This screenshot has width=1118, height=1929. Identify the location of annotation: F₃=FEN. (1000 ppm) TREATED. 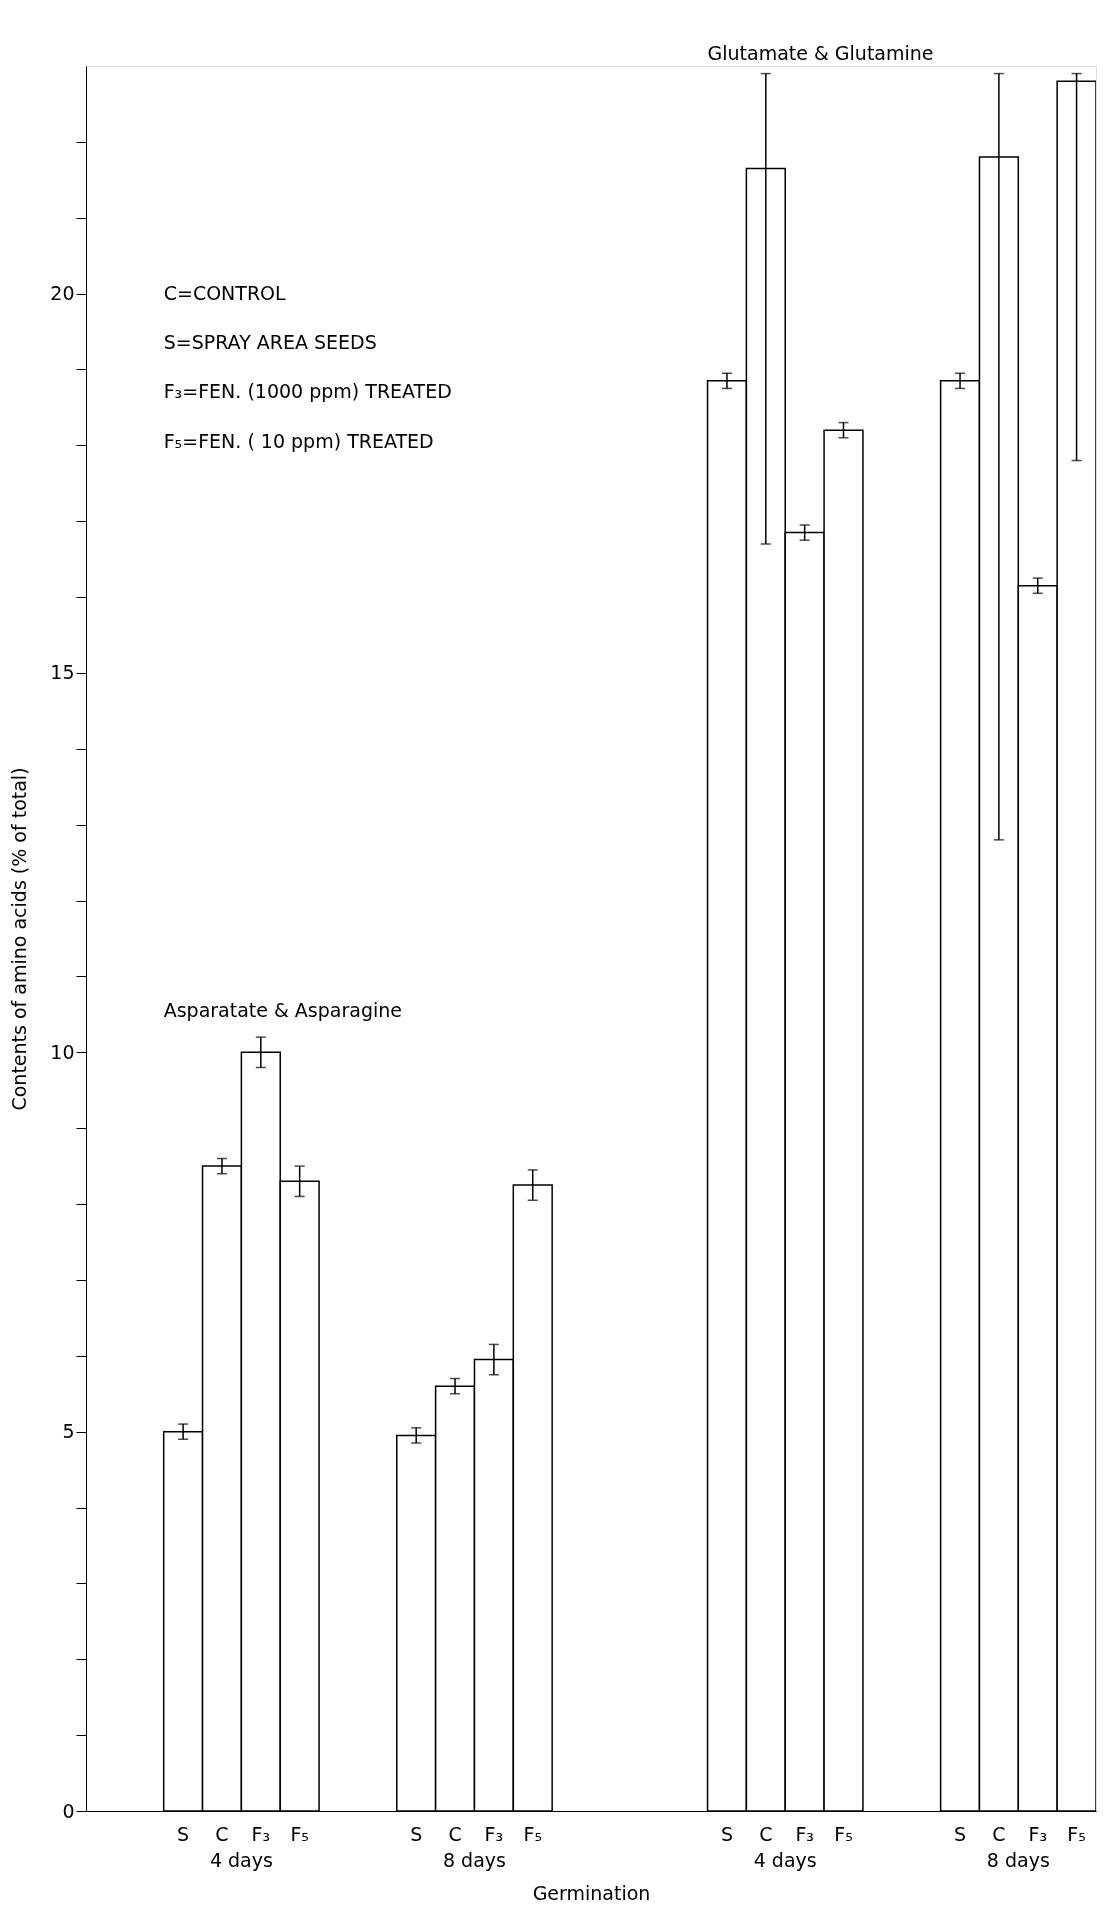
(307, 391).